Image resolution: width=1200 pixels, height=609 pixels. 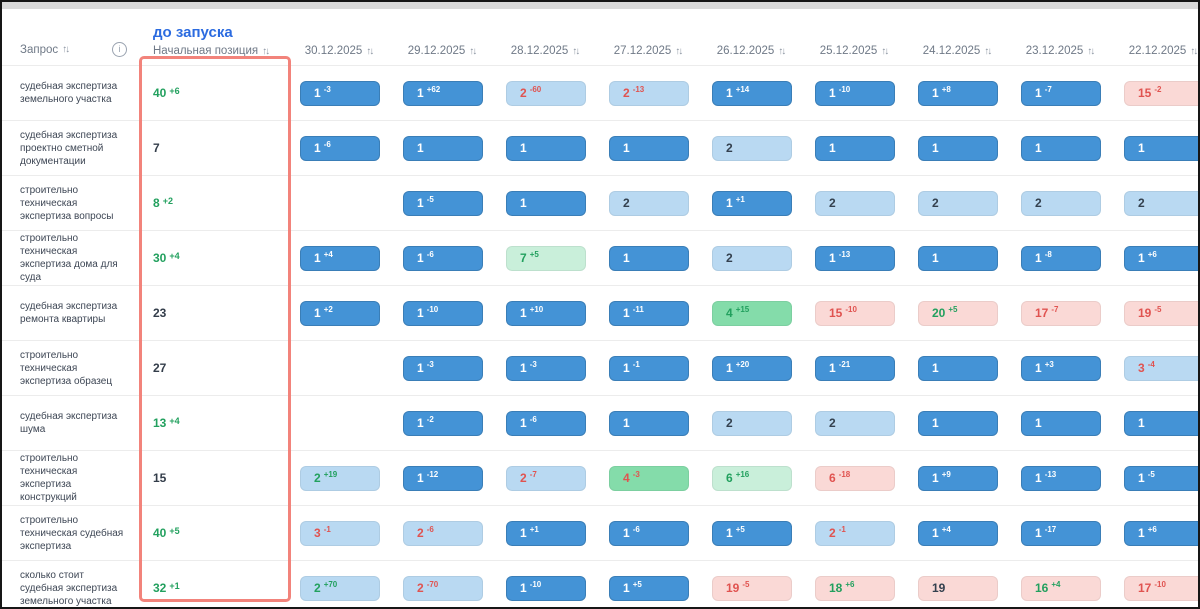 I want to click on position-badge: 16 +4, so click(x=1061, y=588).